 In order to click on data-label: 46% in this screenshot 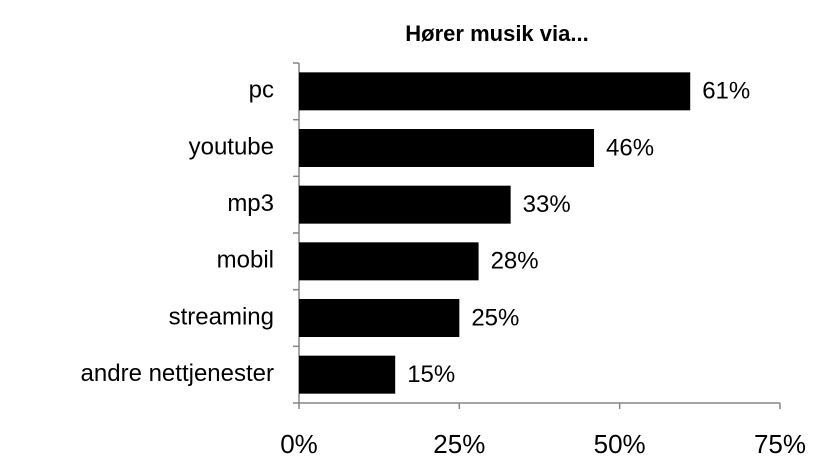, I will do `click(630, 147)`.